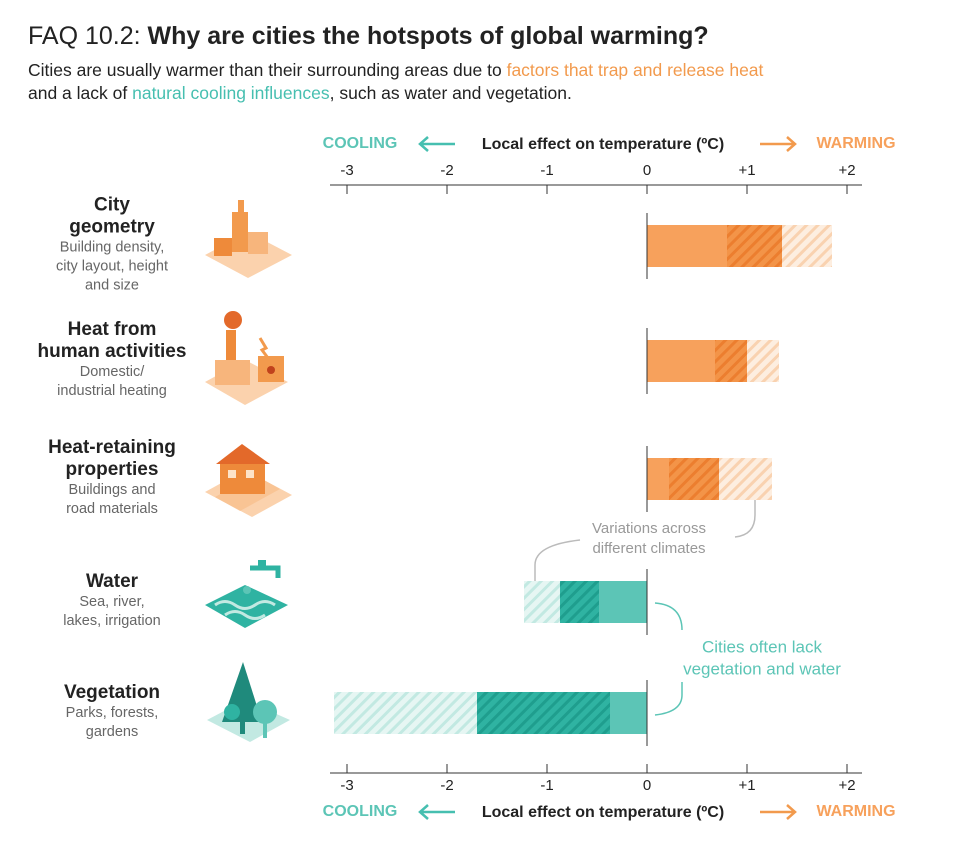 This screenshot has height=843, width=974. Describe the element at coordinates (246, 358) in the screenshot. I see `icon-industry` at that location.